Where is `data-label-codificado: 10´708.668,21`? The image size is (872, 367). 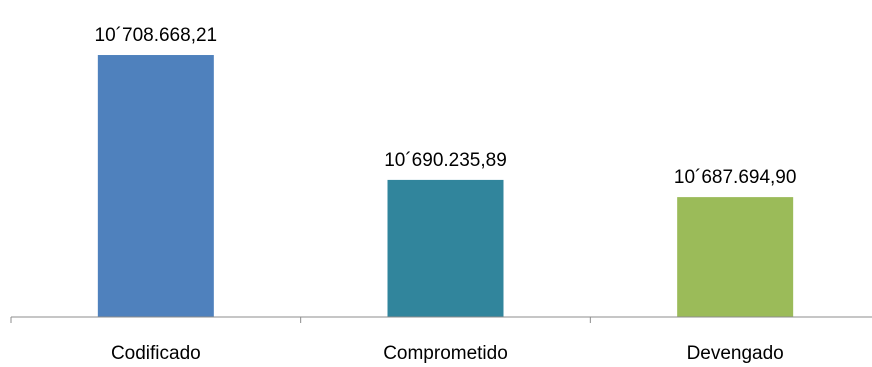
data-label-codificado: 10´708.668,21 is located at coordinates (156, 35).